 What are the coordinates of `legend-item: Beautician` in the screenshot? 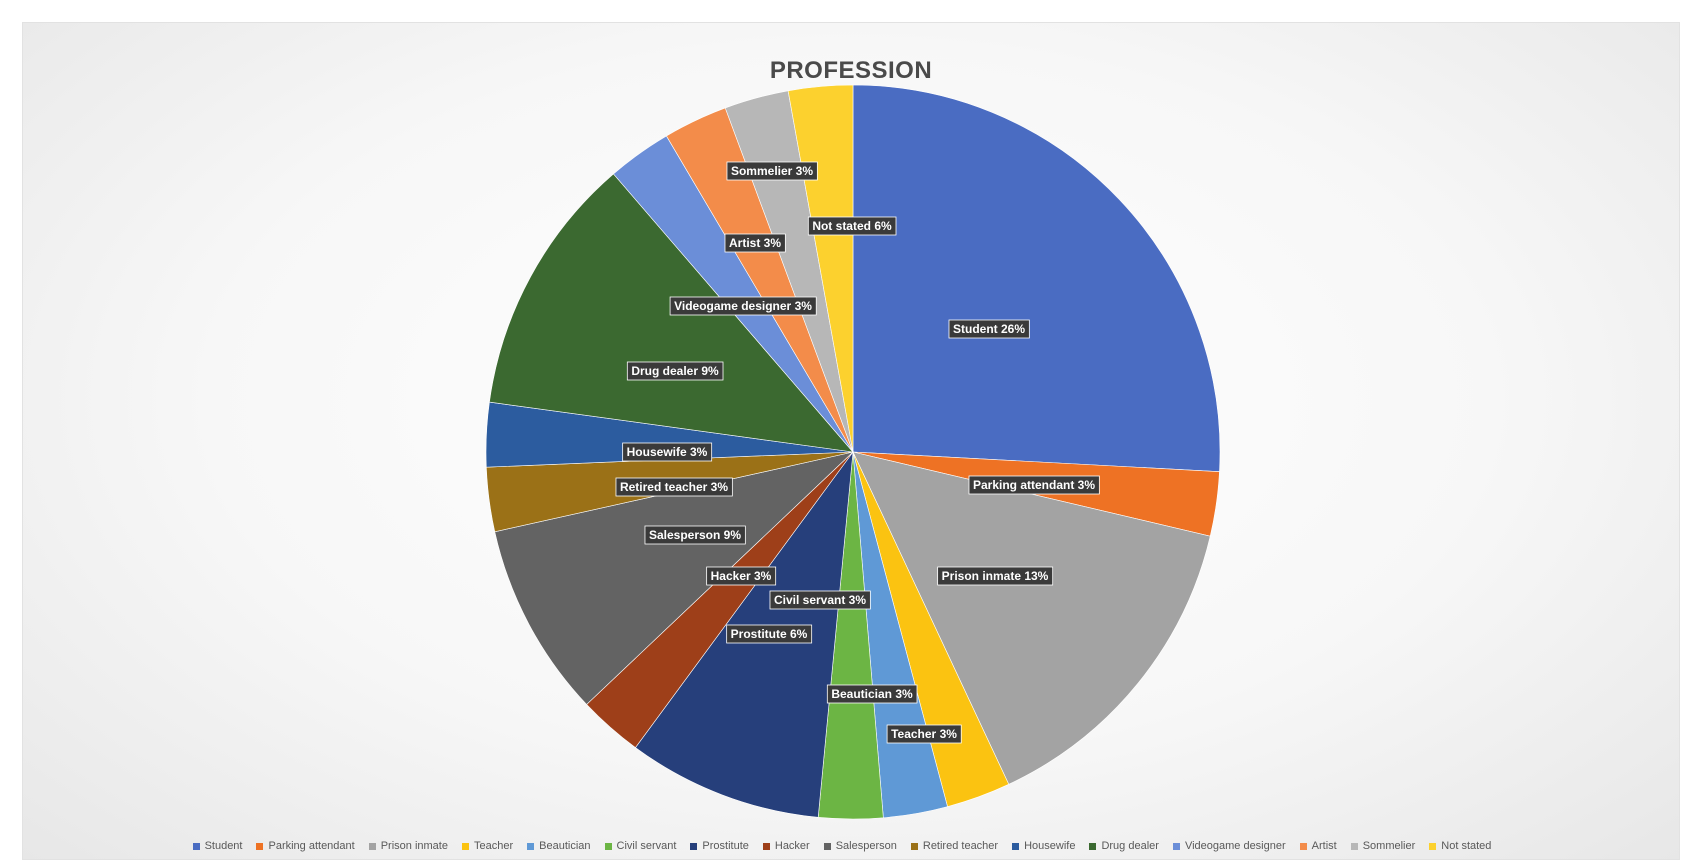 It's located at (559, 846).